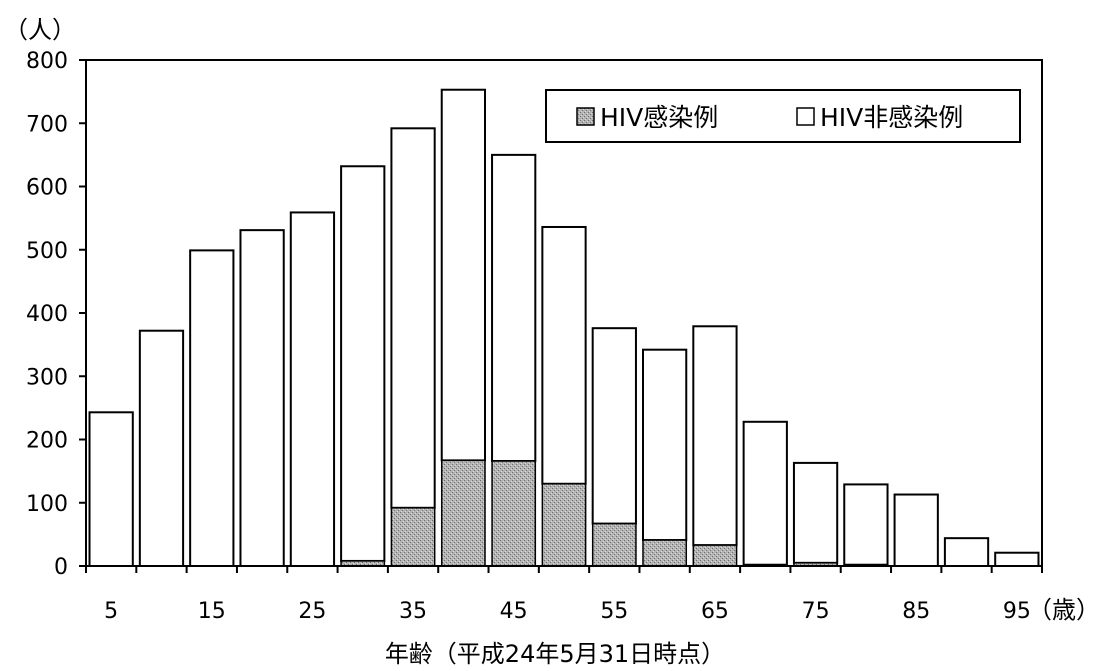 This screenshot has height=671, width=1100. Describe the element at coordinates (47, 124) in the screenshot. I see `y-tick-label: 700` at that location.